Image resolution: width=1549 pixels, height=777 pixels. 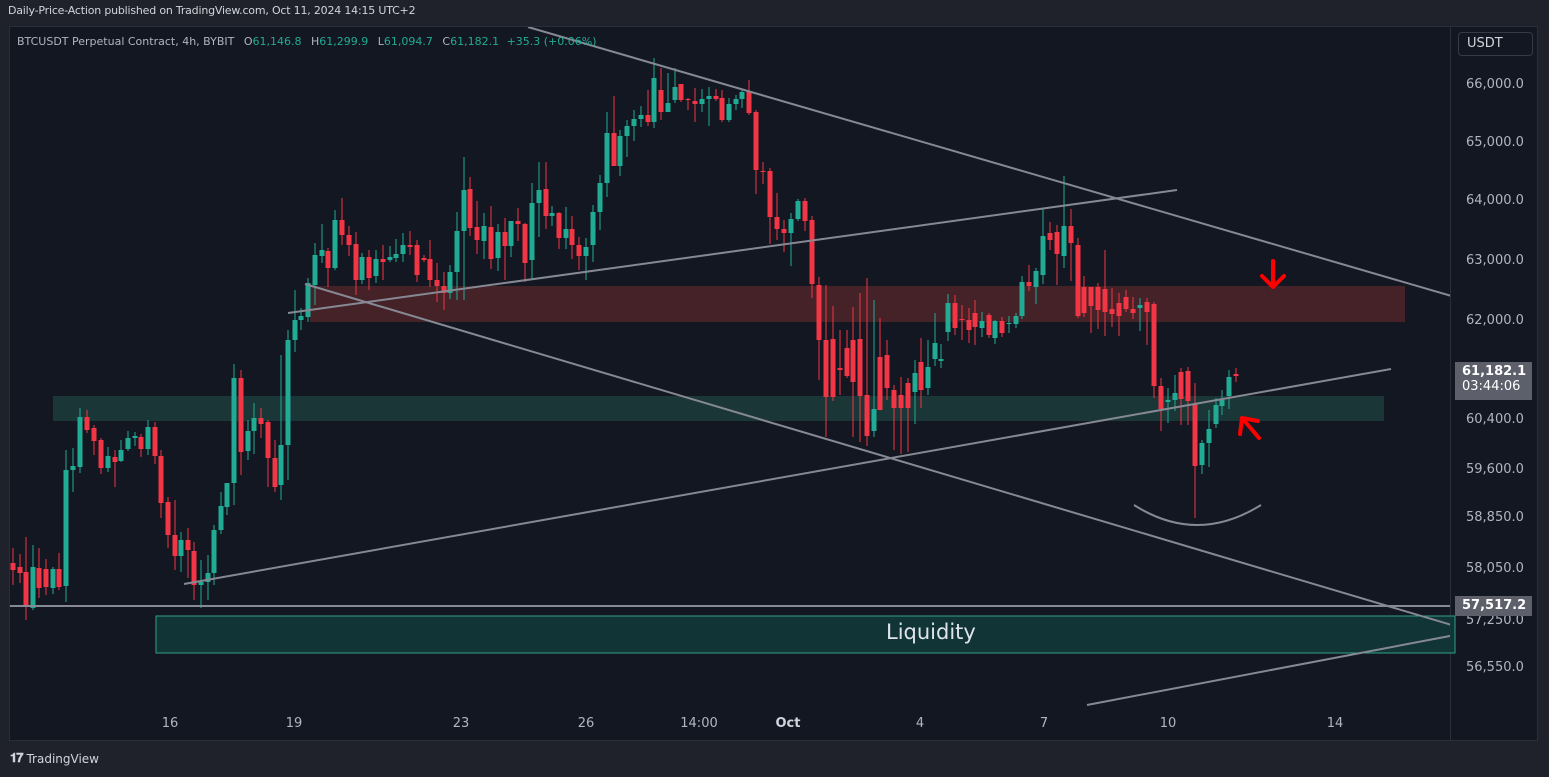 I want to click on time-tick: 19, so click(x=294, y=723).